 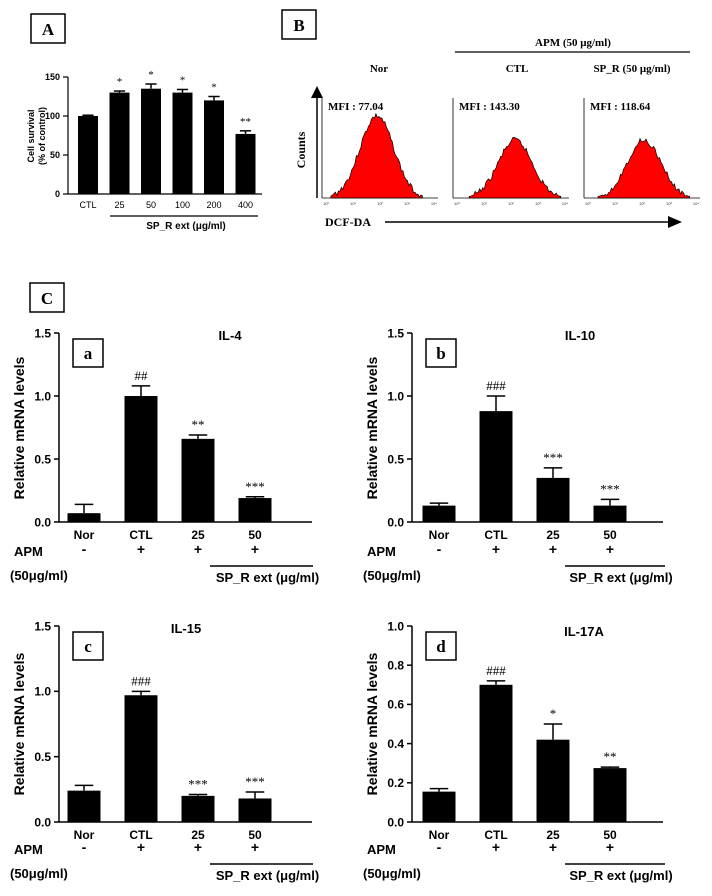 I want to click on histogram-title: SP_R (50 μg/ml), so click(x=631, y=69).